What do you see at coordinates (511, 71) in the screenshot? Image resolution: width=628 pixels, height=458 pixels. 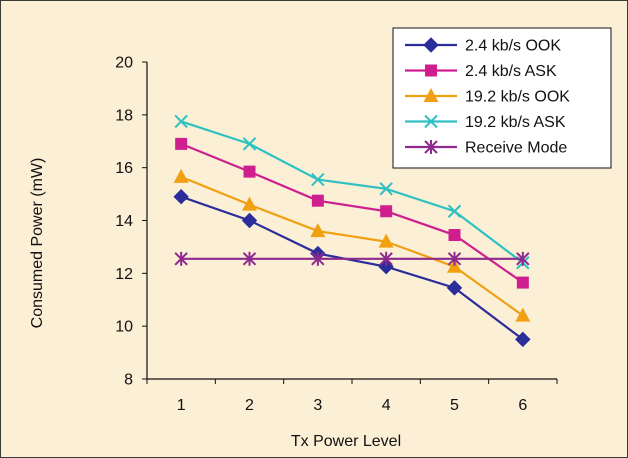 I see `legend-label: 2.4 kb/s ASK` at bounding box center [511, 71].